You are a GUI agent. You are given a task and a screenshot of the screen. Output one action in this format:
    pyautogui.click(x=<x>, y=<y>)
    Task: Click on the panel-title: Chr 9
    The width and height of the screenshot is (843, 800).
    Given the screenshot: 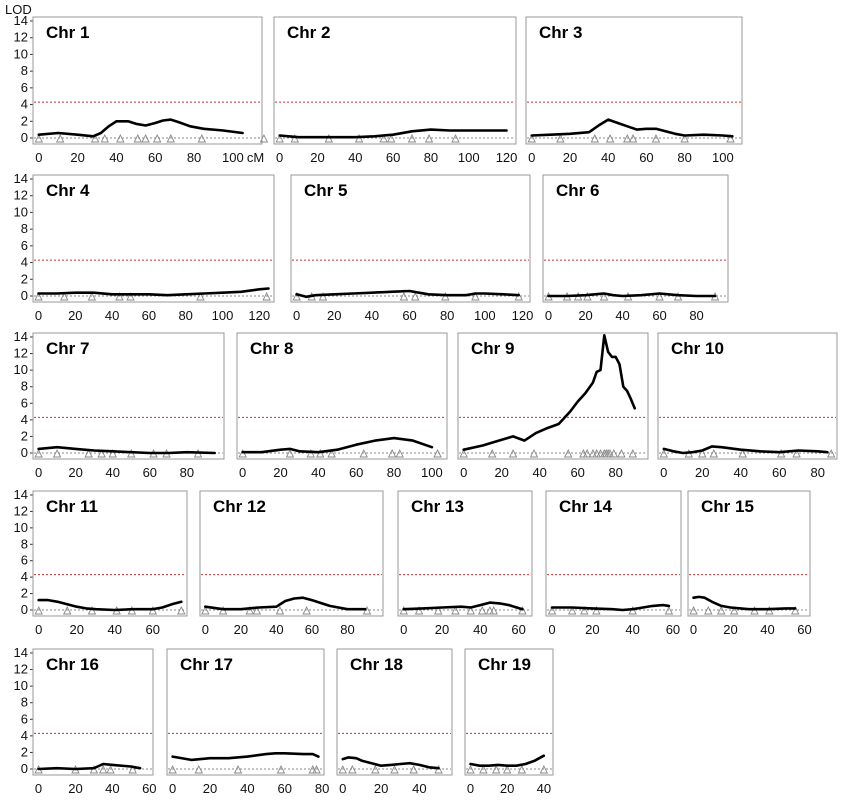 What is the action you would take?
    pyautogui.click(x=492, y=348)
    